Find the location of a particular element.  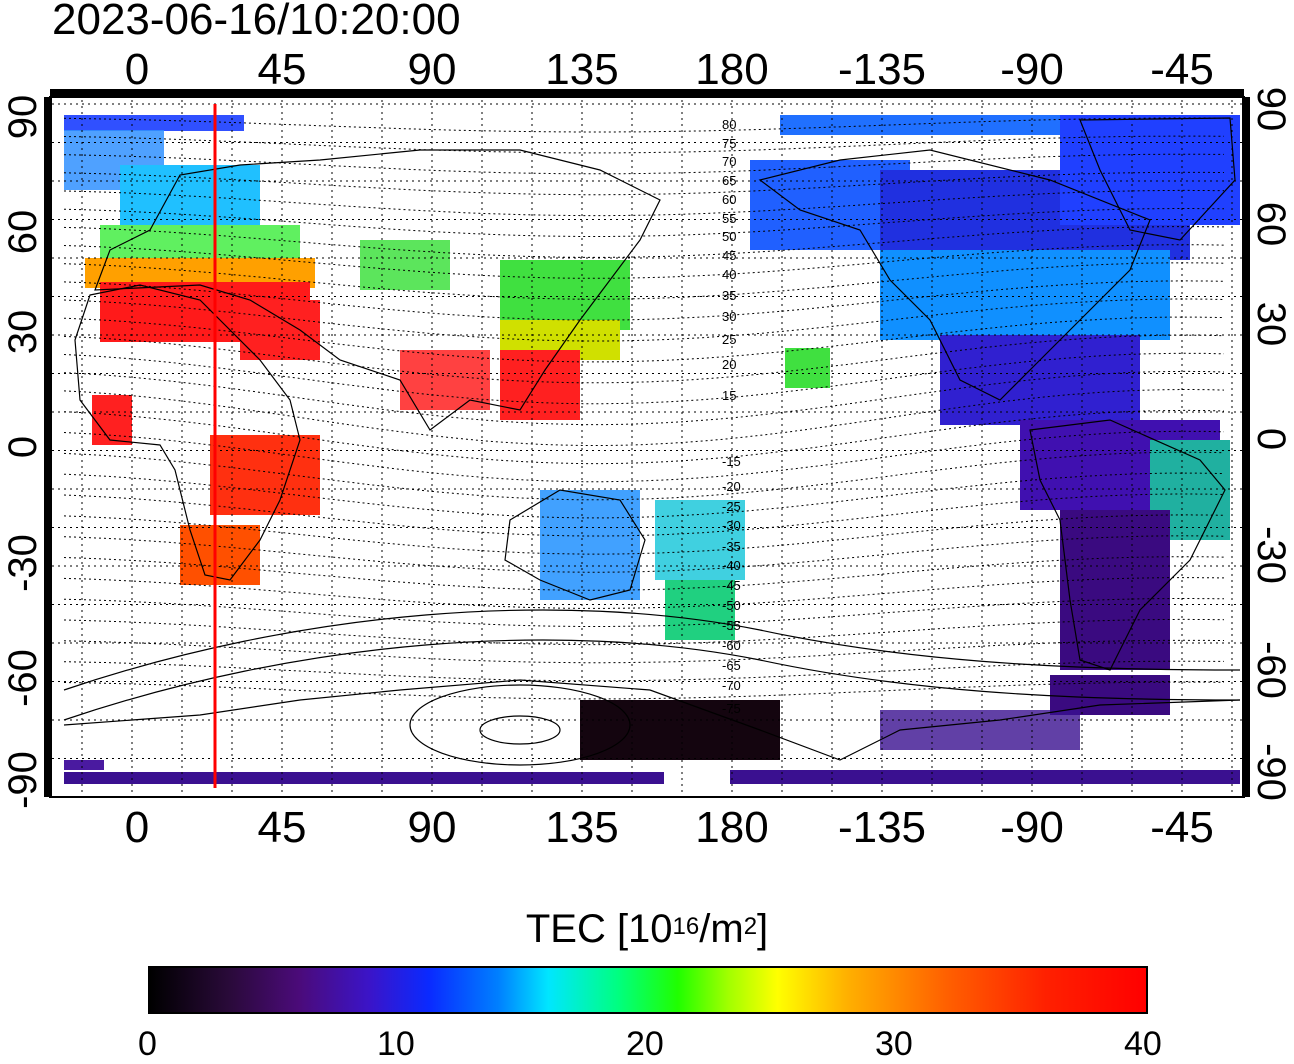

coast-greenland is located at coordinates (1157, 179).